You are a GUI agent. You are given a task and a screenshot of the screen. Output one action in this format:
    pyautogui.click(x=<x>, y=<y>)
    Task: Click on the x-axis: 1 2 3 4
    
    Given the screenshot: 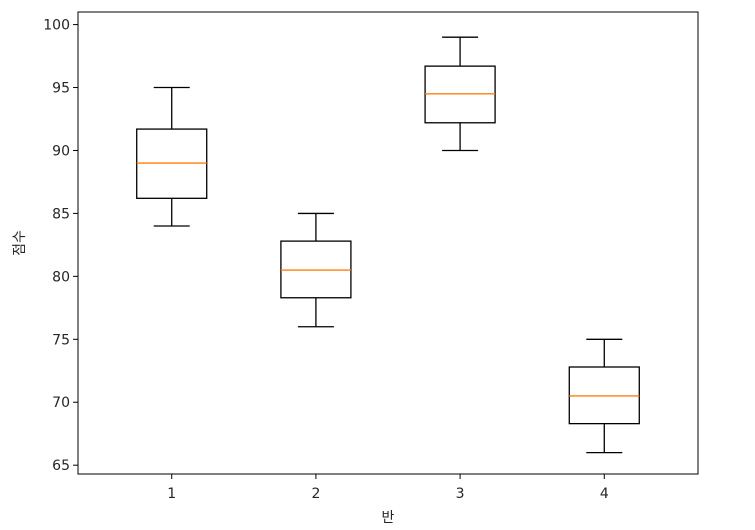 What is the action you would take?
    pyautogui.click(x=388, y=488)
    